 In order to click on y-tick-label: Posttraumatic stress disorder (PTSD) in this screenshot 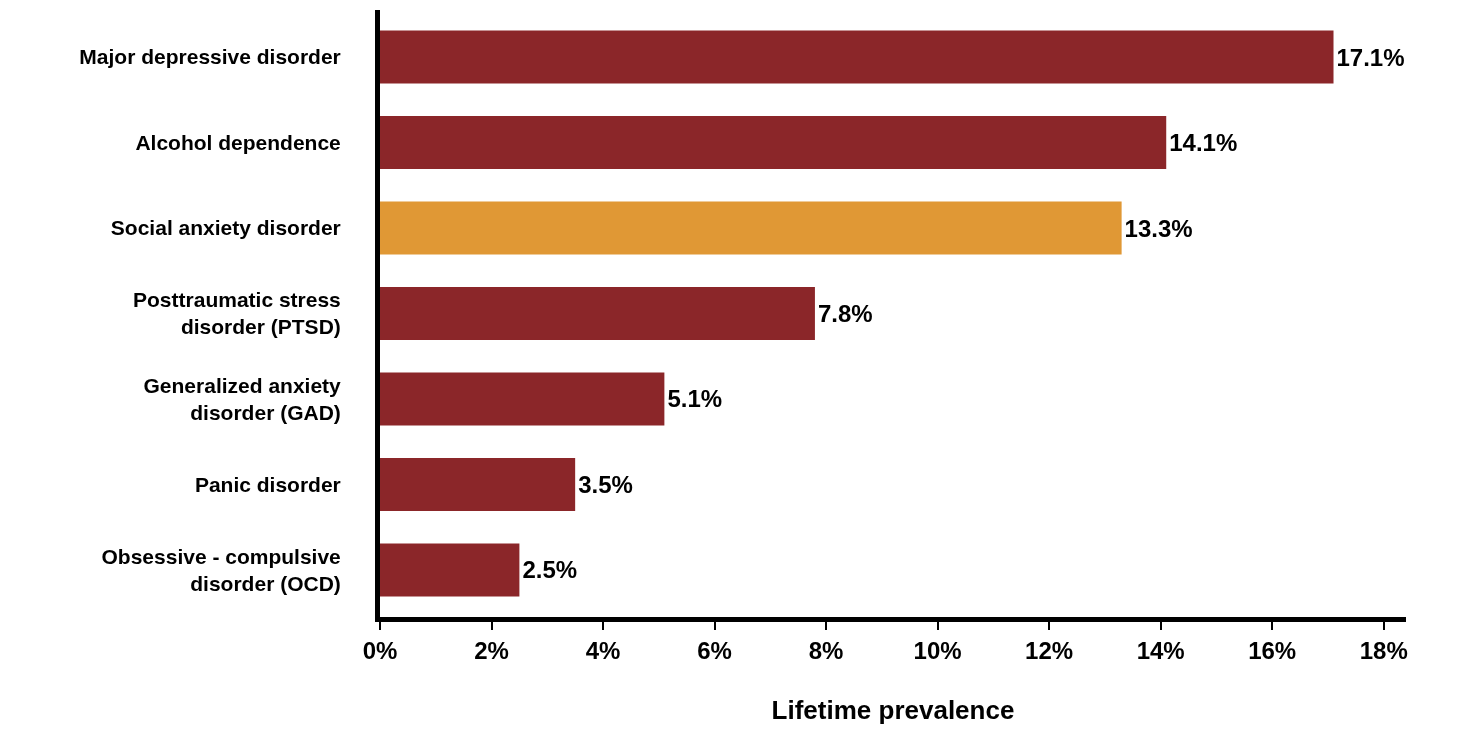, I will do `click(237, 313)`.